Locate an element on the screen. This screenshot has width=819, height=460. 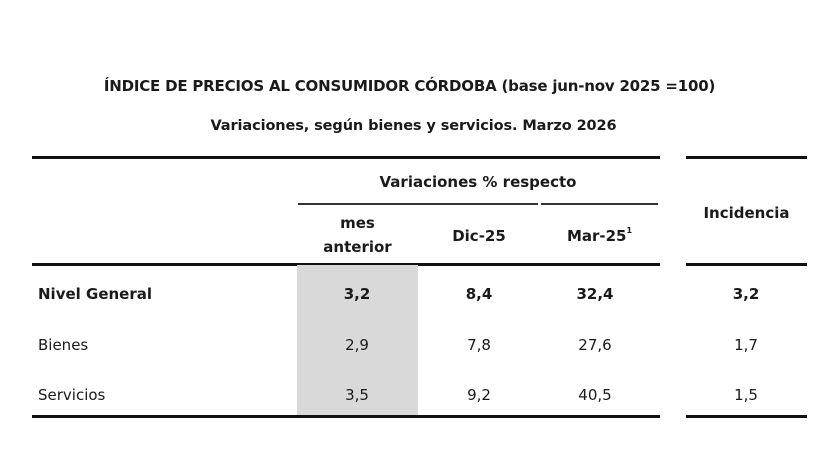
row-label-servicios: Servicios is located at coordinates (72, 395).